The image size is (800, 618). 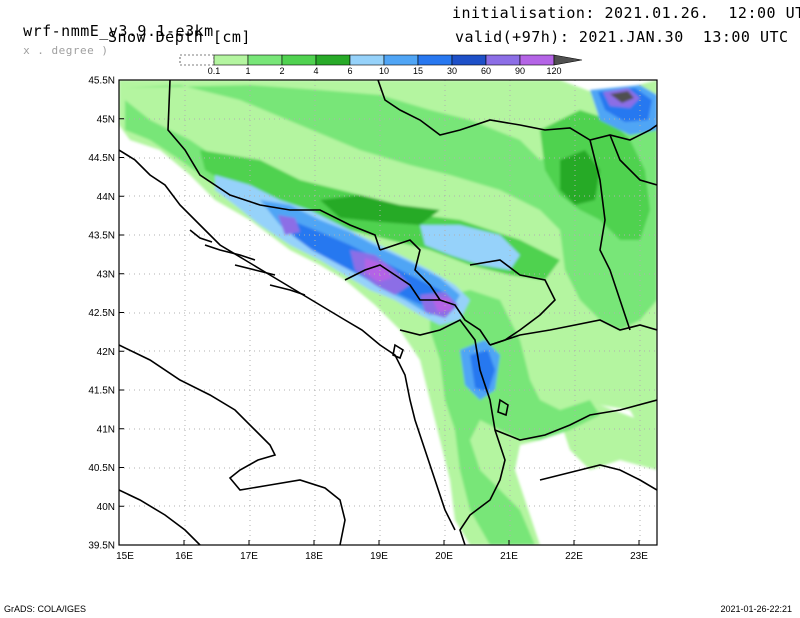 I want to click on colorbar-label: 10, so click(x=384, y=71).